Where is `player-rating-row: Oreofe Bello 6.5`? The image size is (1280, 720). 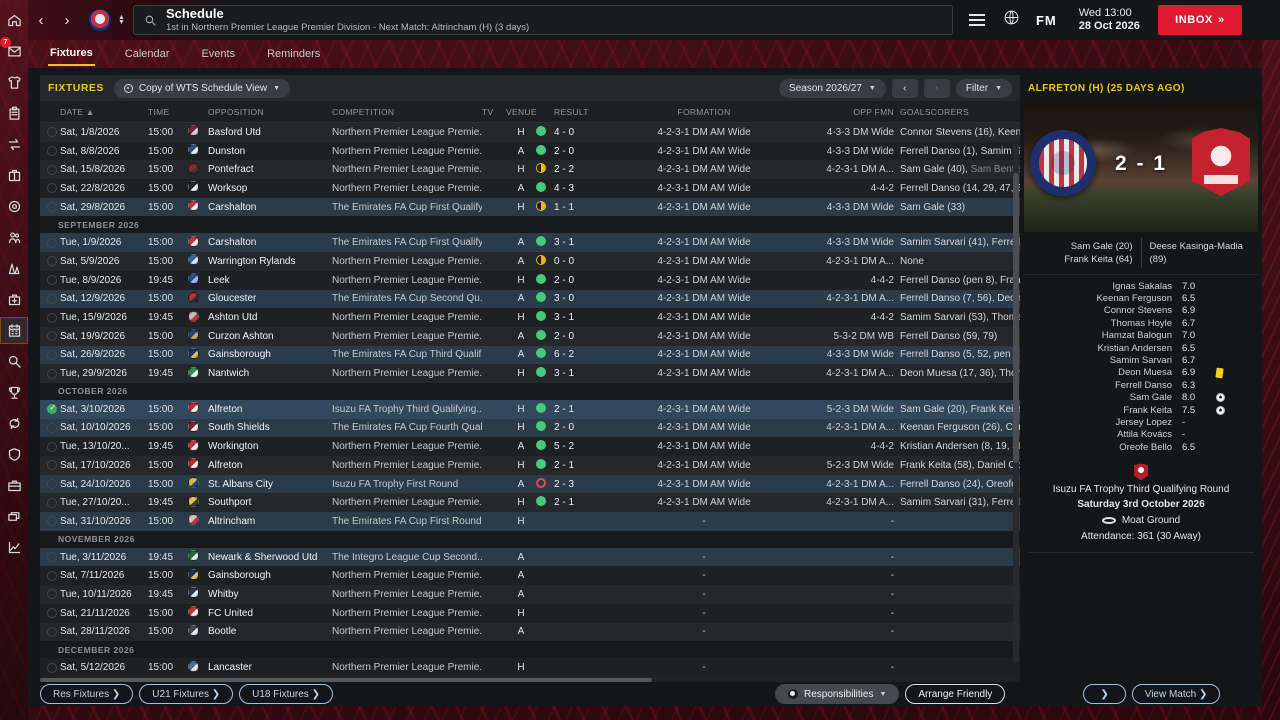
player-rating-row: Oreofe Bello 6.5 is located at coordinates (1141, 447).